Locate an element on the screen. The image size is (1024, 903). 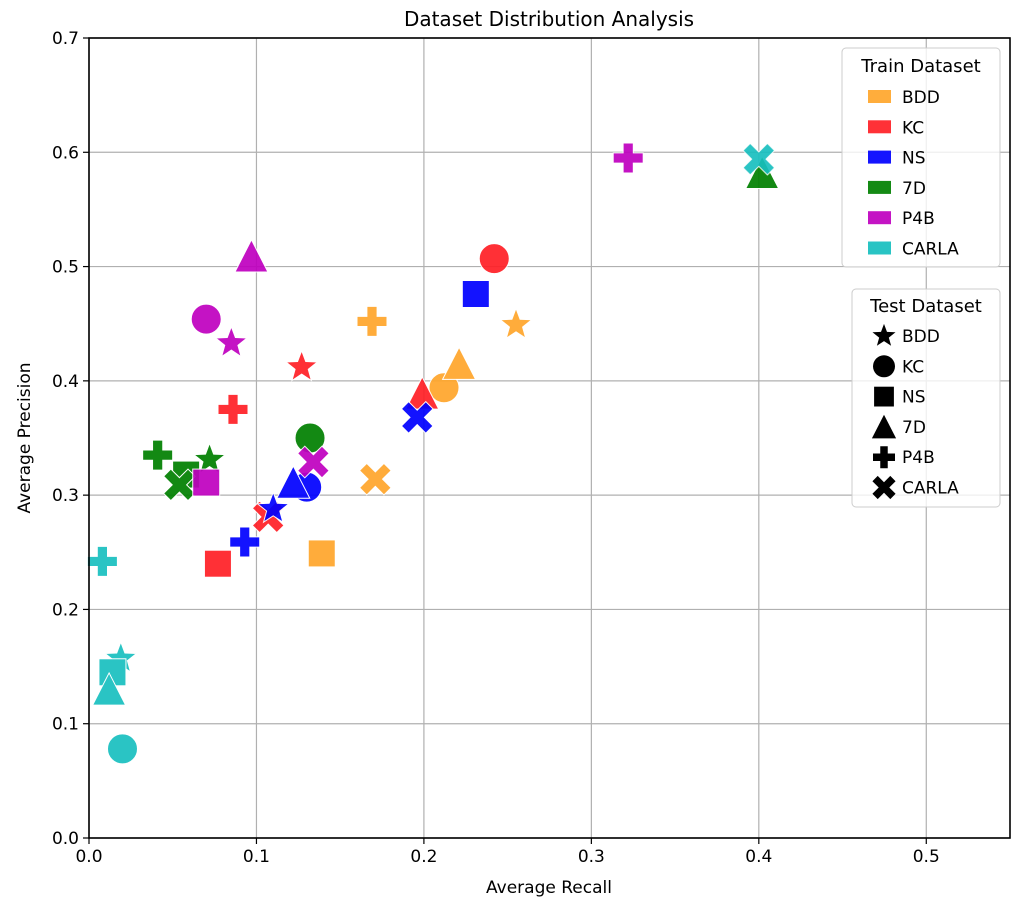
legend-swatch-kc is located at coordinates (879, 127).